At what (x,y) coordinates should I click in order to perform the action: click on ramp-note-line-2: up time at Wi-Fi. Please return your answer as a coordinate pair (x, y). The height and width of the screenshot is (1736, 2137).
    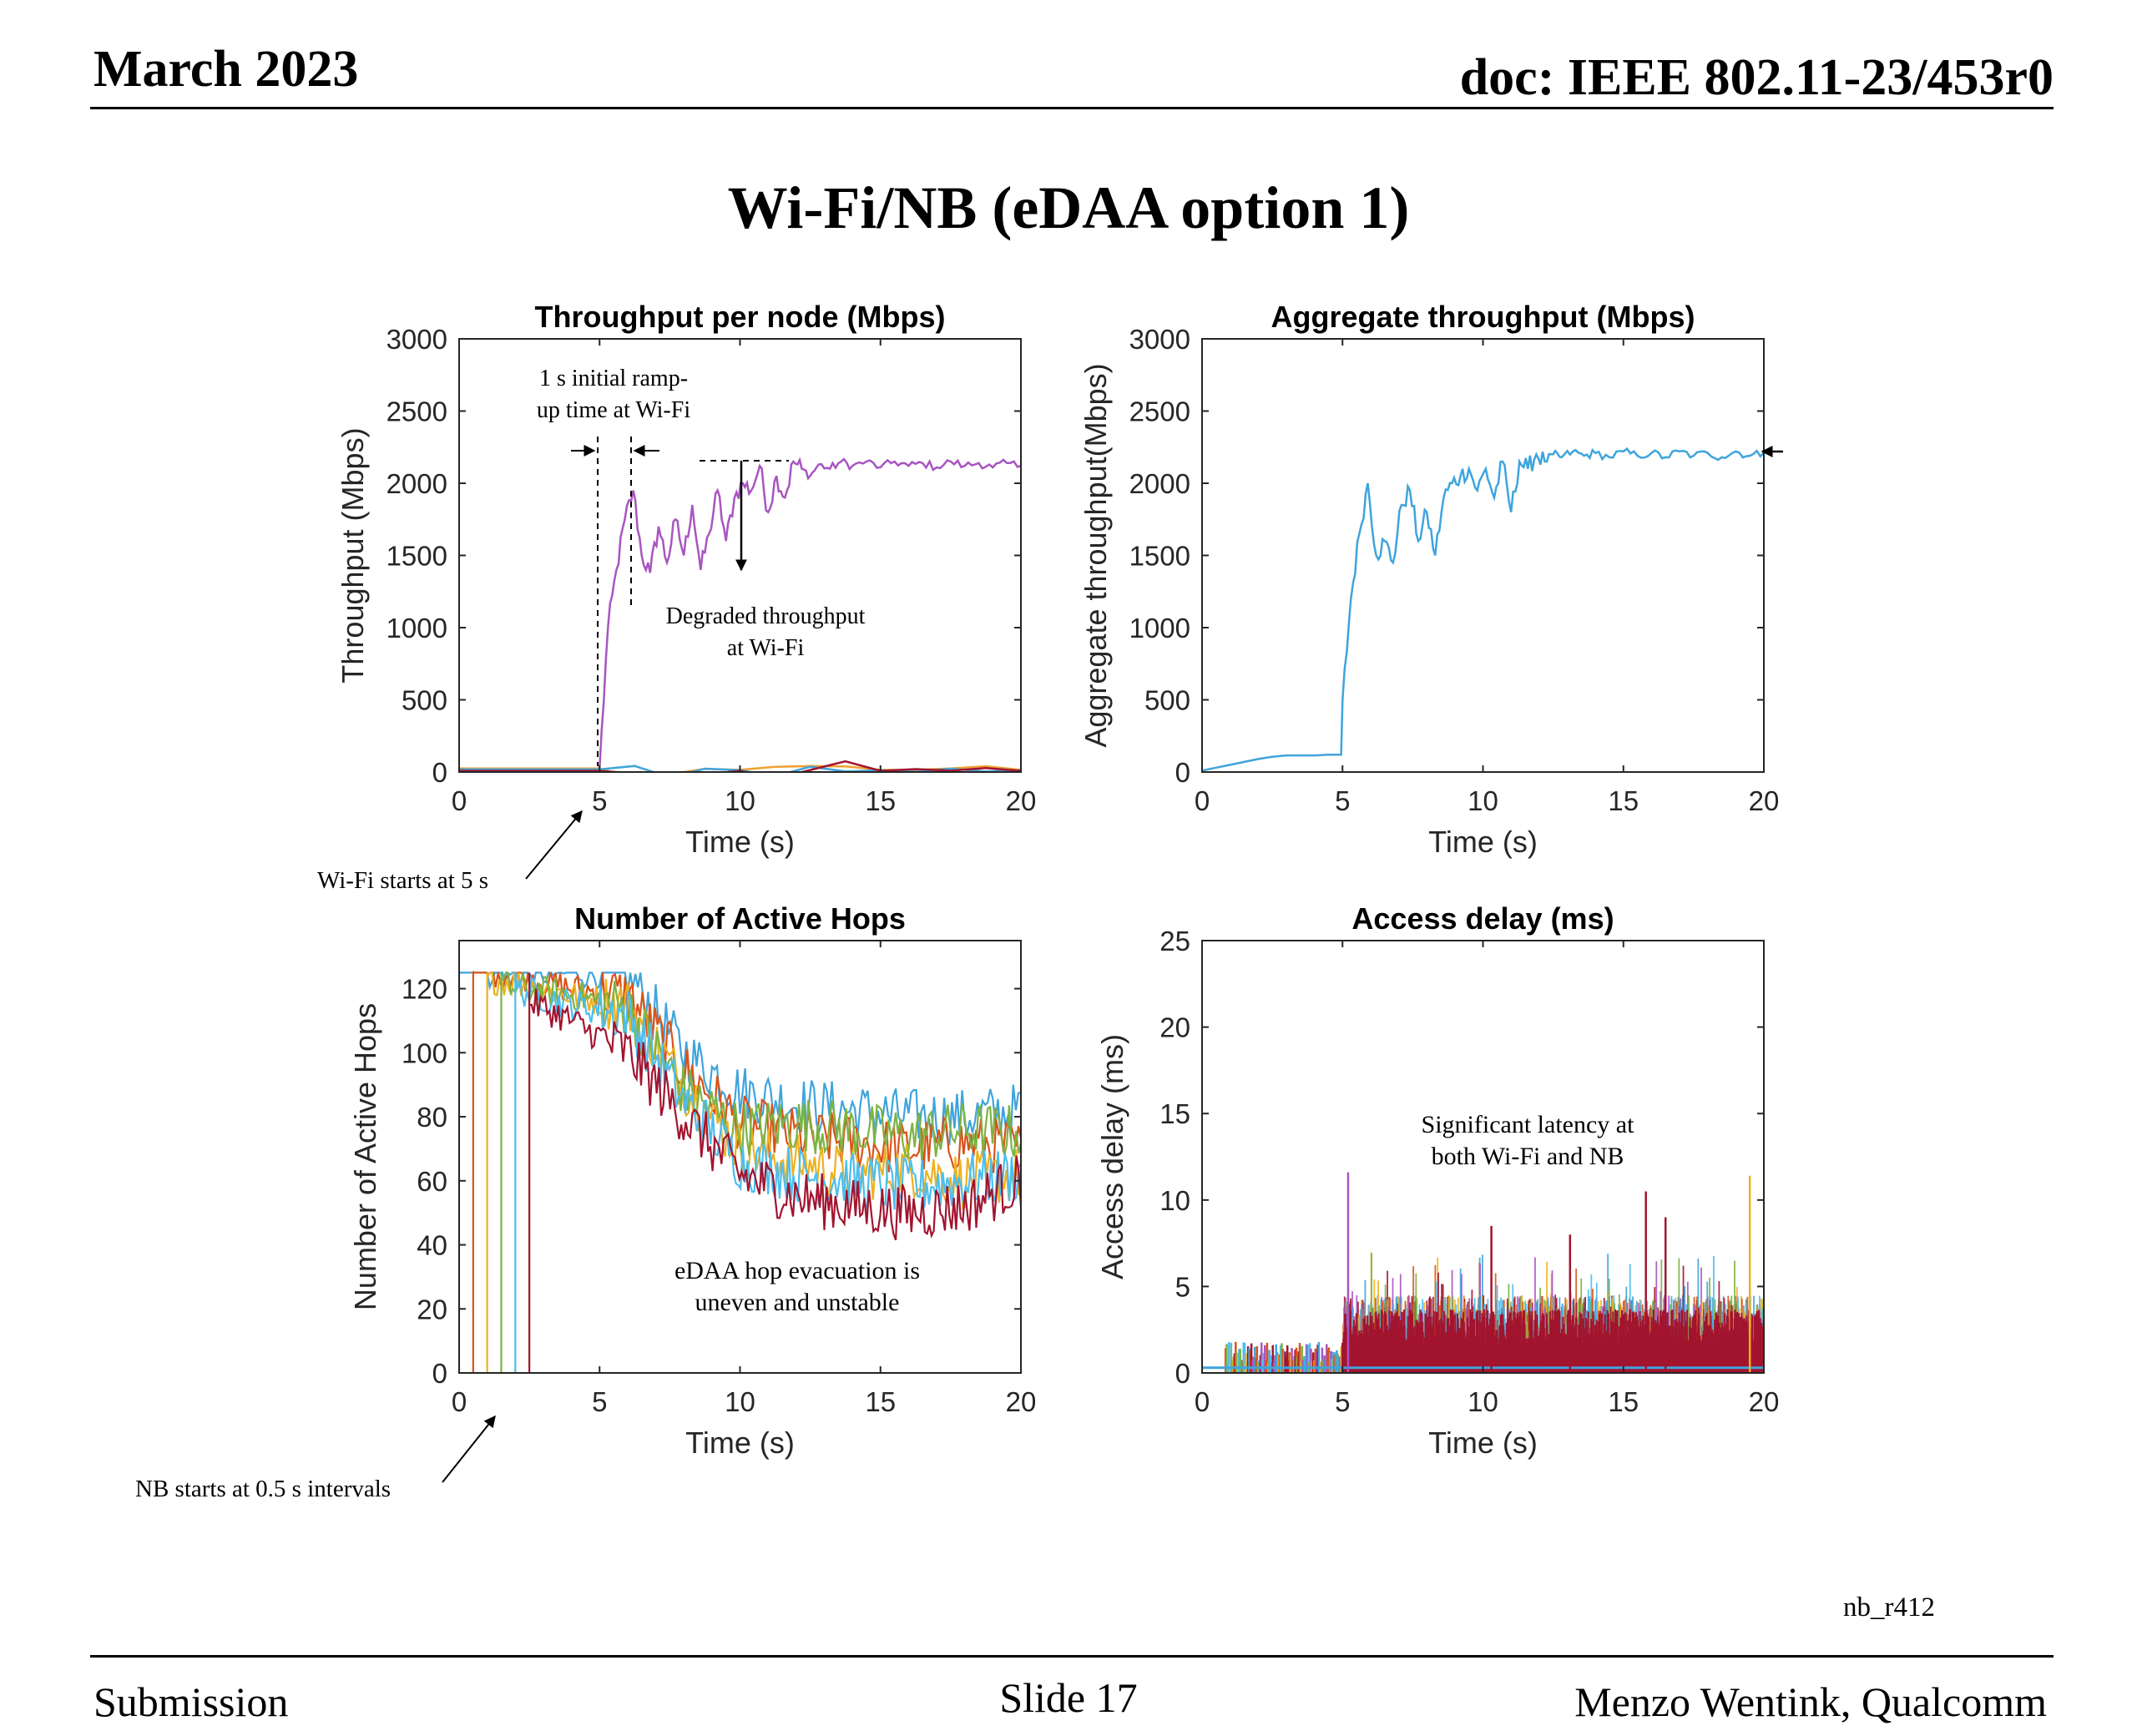
    Looking at the image, I should click on (613, 410).